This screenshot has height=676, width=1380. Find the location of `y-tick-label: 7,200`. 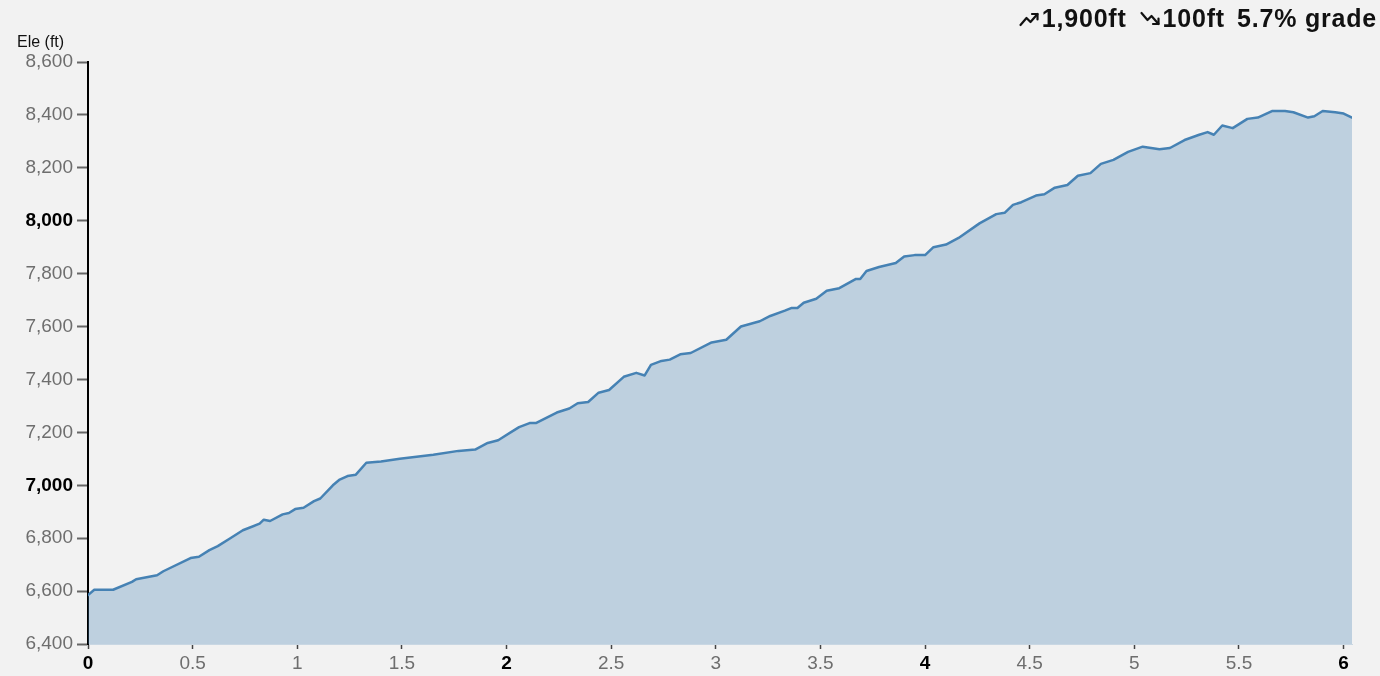

y-tick-label: 7,200 is located at coordinates (49, 431).